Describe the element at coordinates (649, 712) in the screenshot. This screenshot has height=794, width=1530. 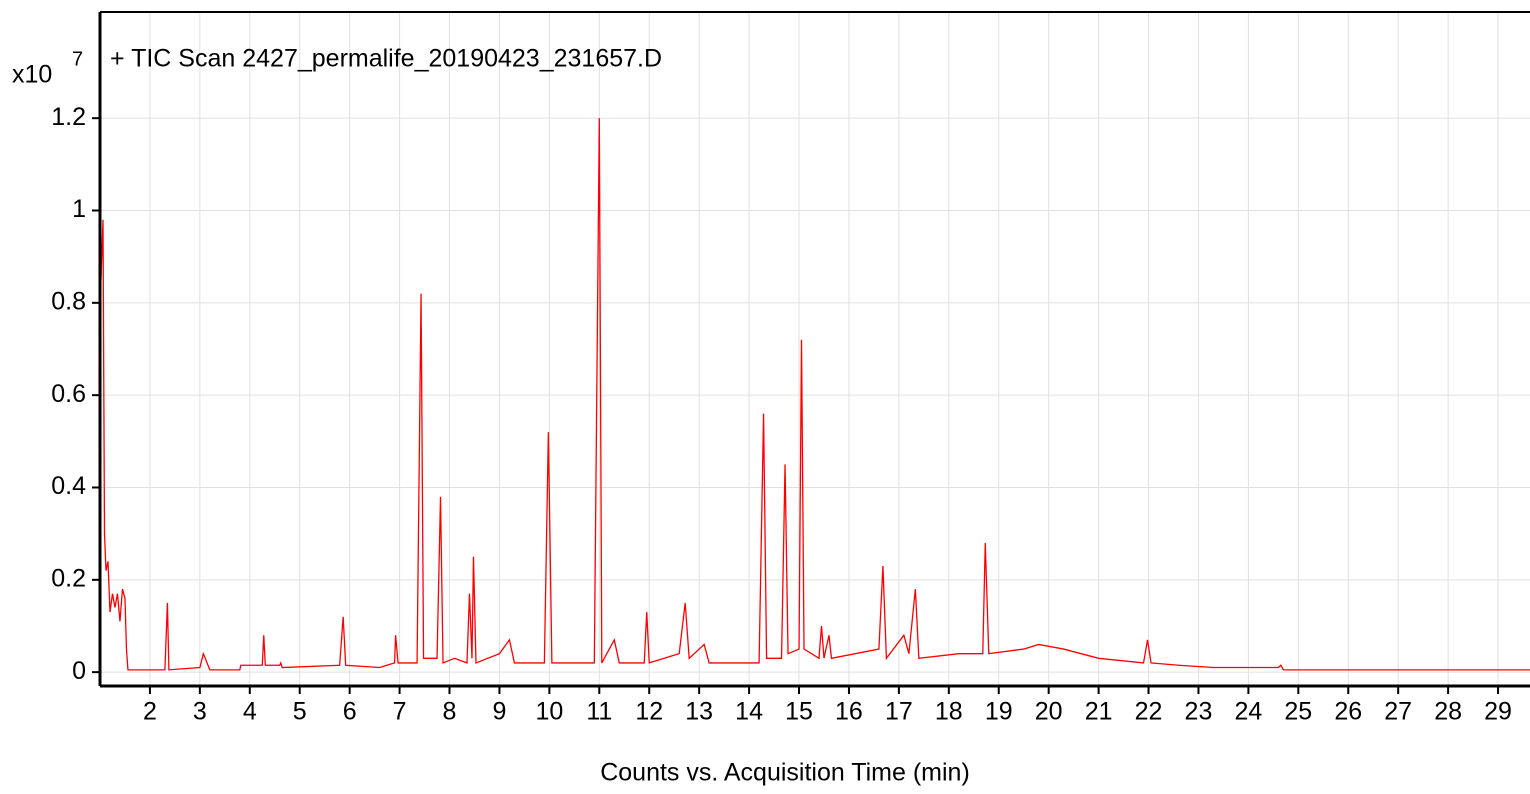
I see `x-tick-label: 12` at that location.